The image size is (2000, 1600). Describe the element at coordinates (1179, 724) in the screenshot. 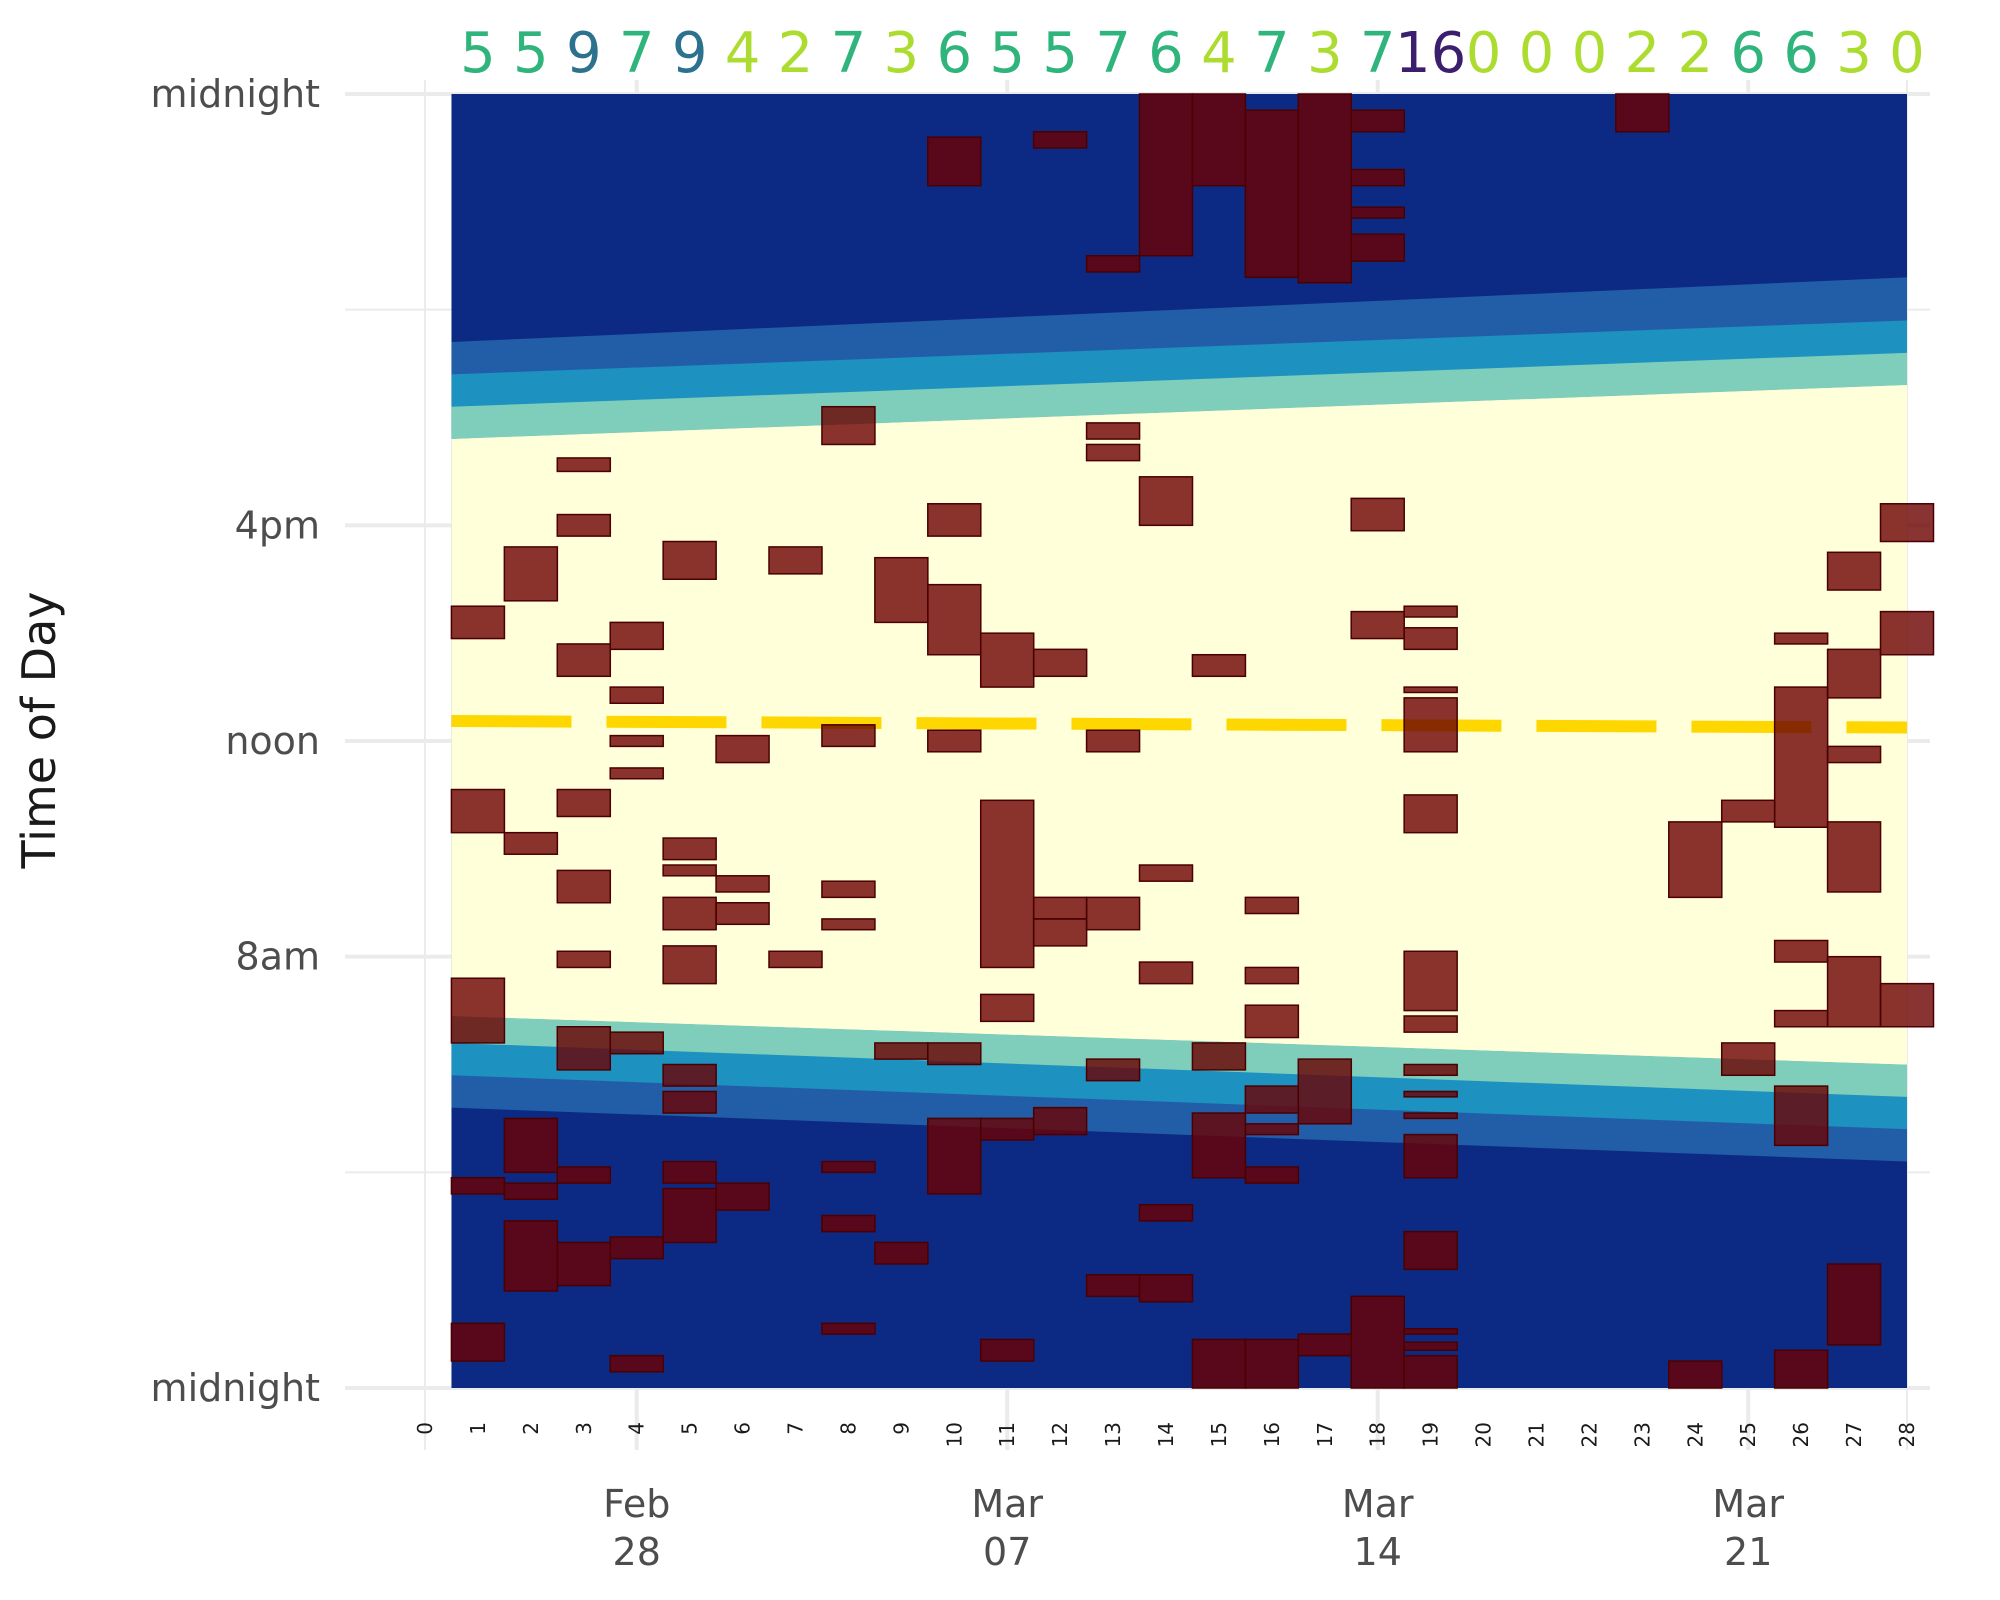

I see `noon-line-layer` at that location.